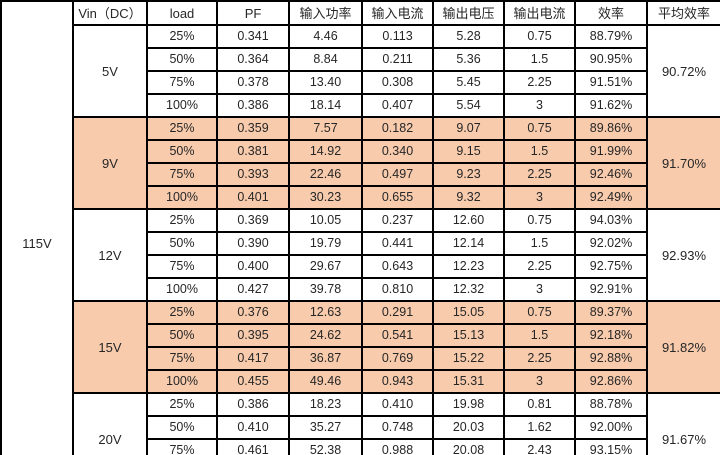 The image size is (720, 455). Describe the element at coordinates (110, 347) in the screenshot. I see `vin-dc-group-cell: 15V` at that location.